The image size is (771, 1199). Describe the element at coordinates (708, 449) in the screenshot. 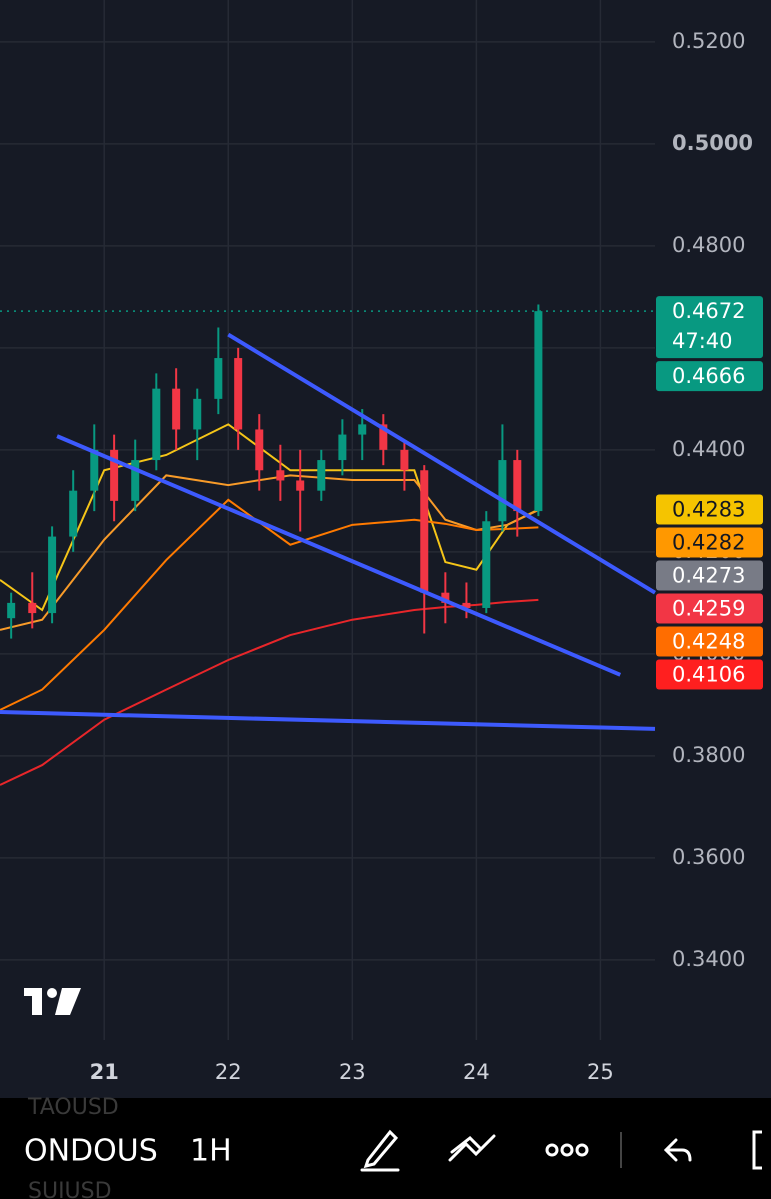

I see `y-tick-label: 0.4400` at that location.